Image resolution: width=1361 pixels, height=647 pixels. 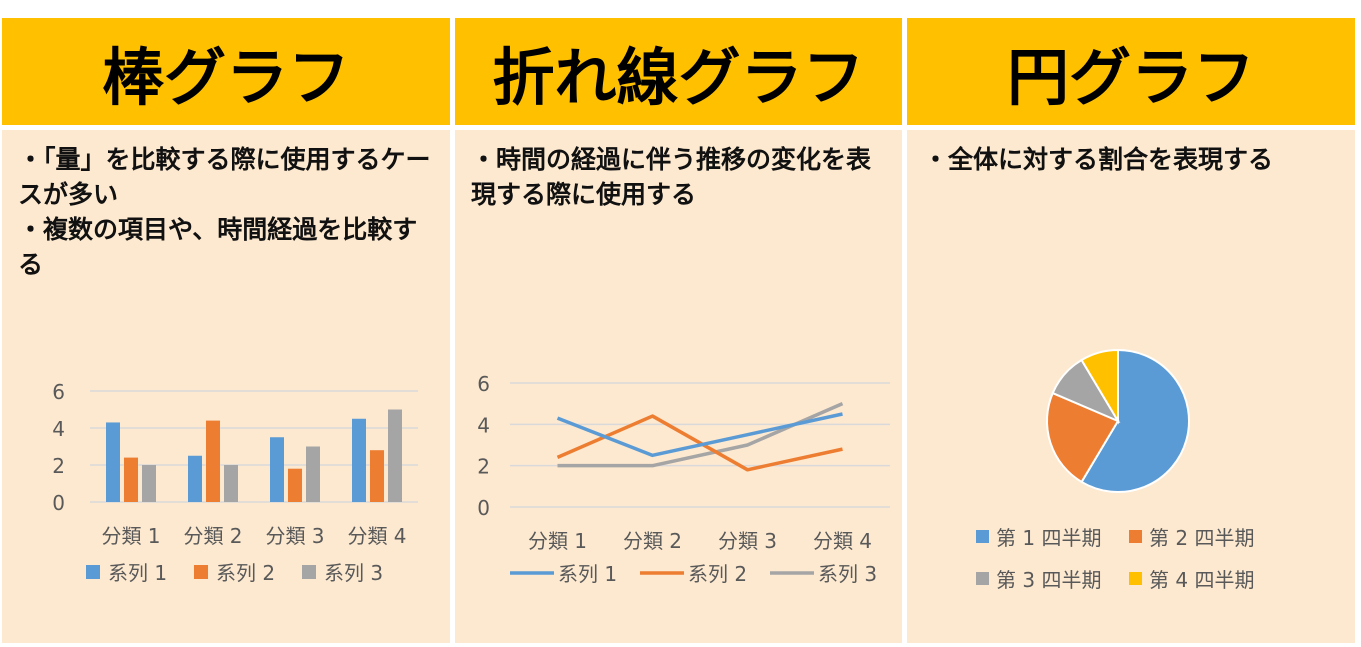 What do you see at coordinates (226, 71) in the screenshot?
I see `bar-panel-title: 棒グラフ` at bounding box center [226, 71].